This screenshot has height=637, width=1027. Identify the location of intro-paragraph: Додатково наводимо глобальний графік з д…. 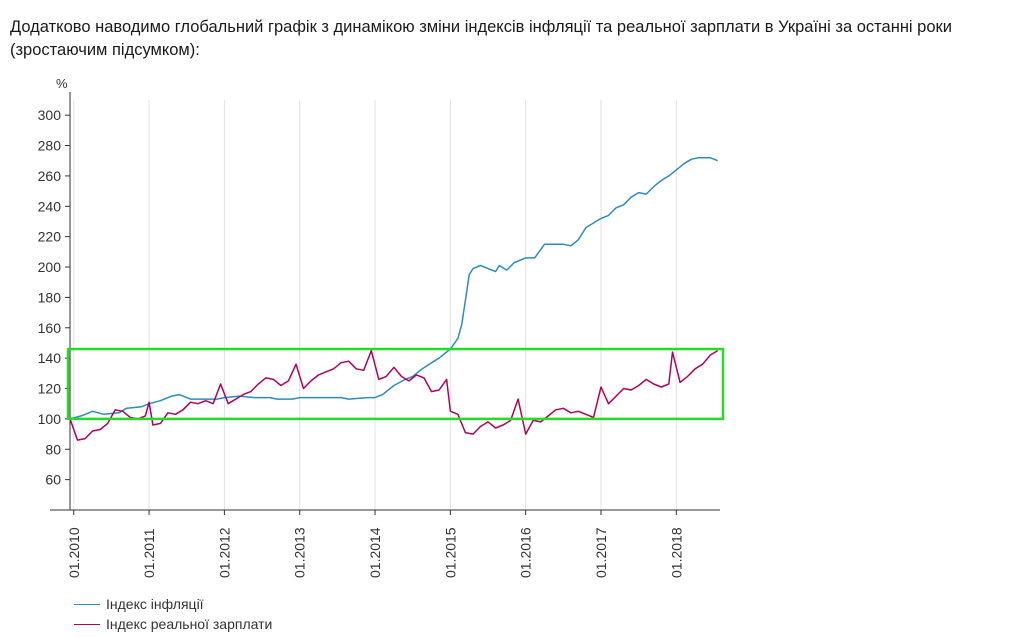
(515, 39).